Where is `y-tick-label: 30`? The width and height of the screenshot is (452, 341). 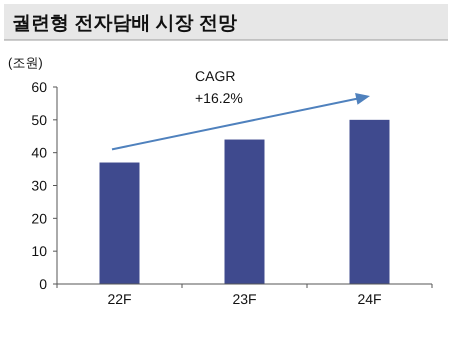
y-tick-label: 30 is located at coordinates (39, 186).